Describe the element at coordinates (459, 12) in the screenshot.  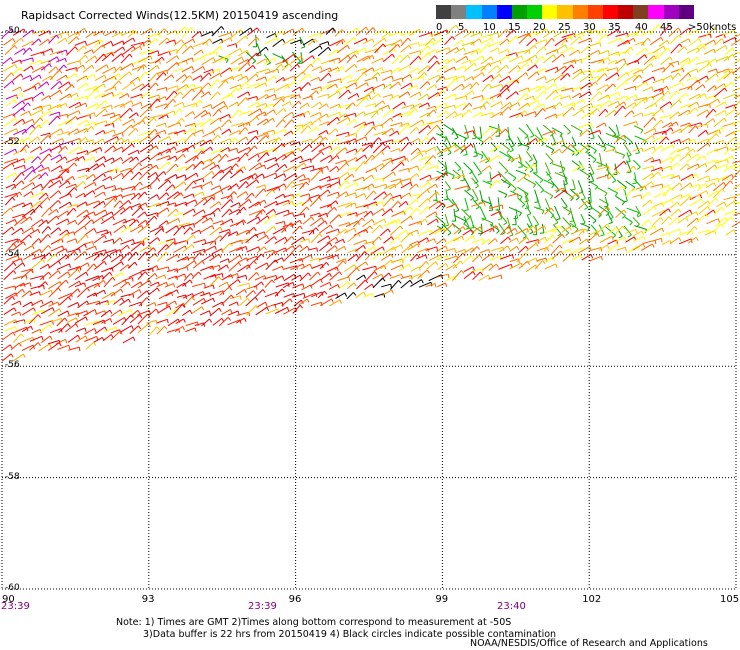
I see `legend-swatch` at that location.